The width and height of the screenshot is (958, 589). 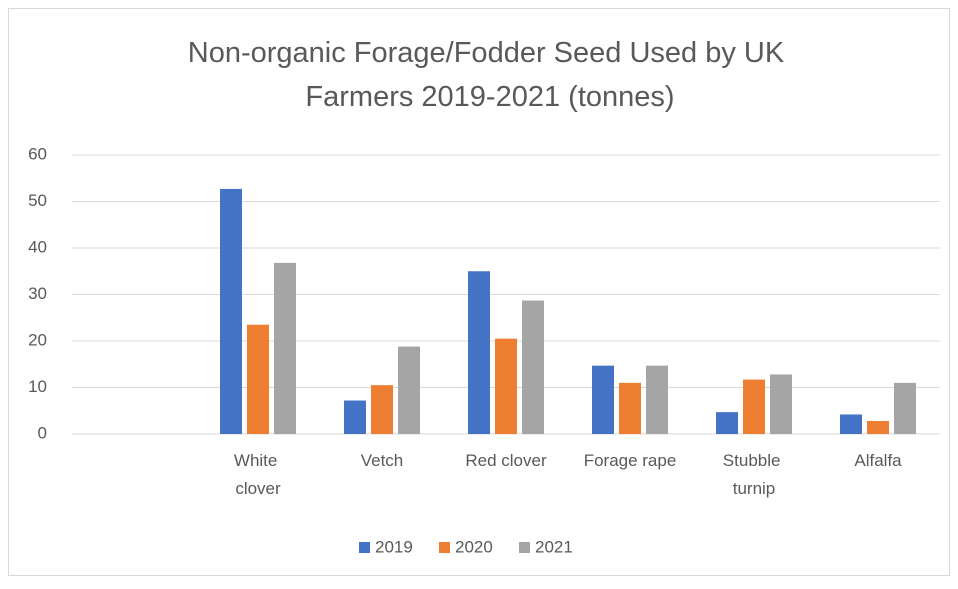 What do you see at coordinates (506, 460) in the screenshot?
I see `x-tick-label: Red clover` at bounding box center [506, 460].